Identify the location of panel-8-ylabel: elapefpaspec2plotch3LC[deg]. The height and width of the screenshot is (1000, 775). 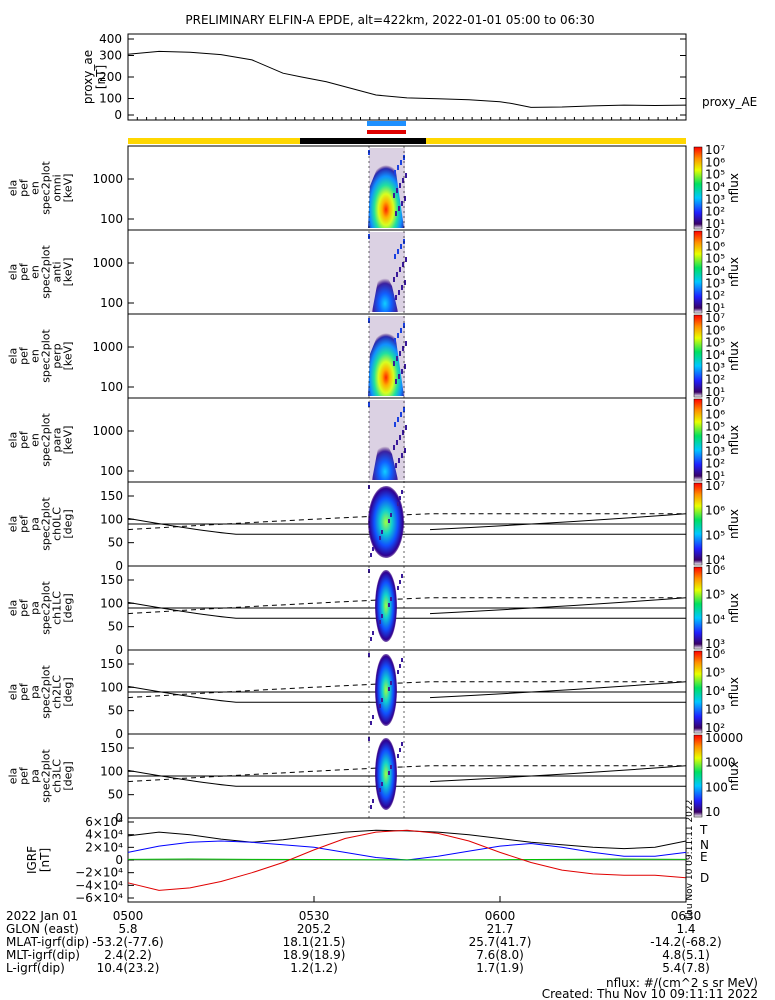
(41, 776).